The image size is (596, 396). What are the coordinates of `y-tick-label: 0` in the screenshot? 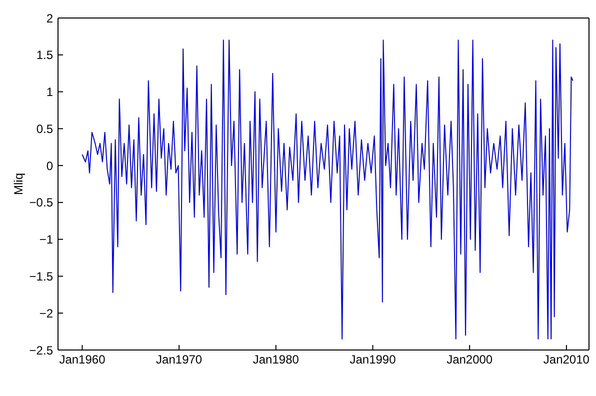 It's located at (50, 165).